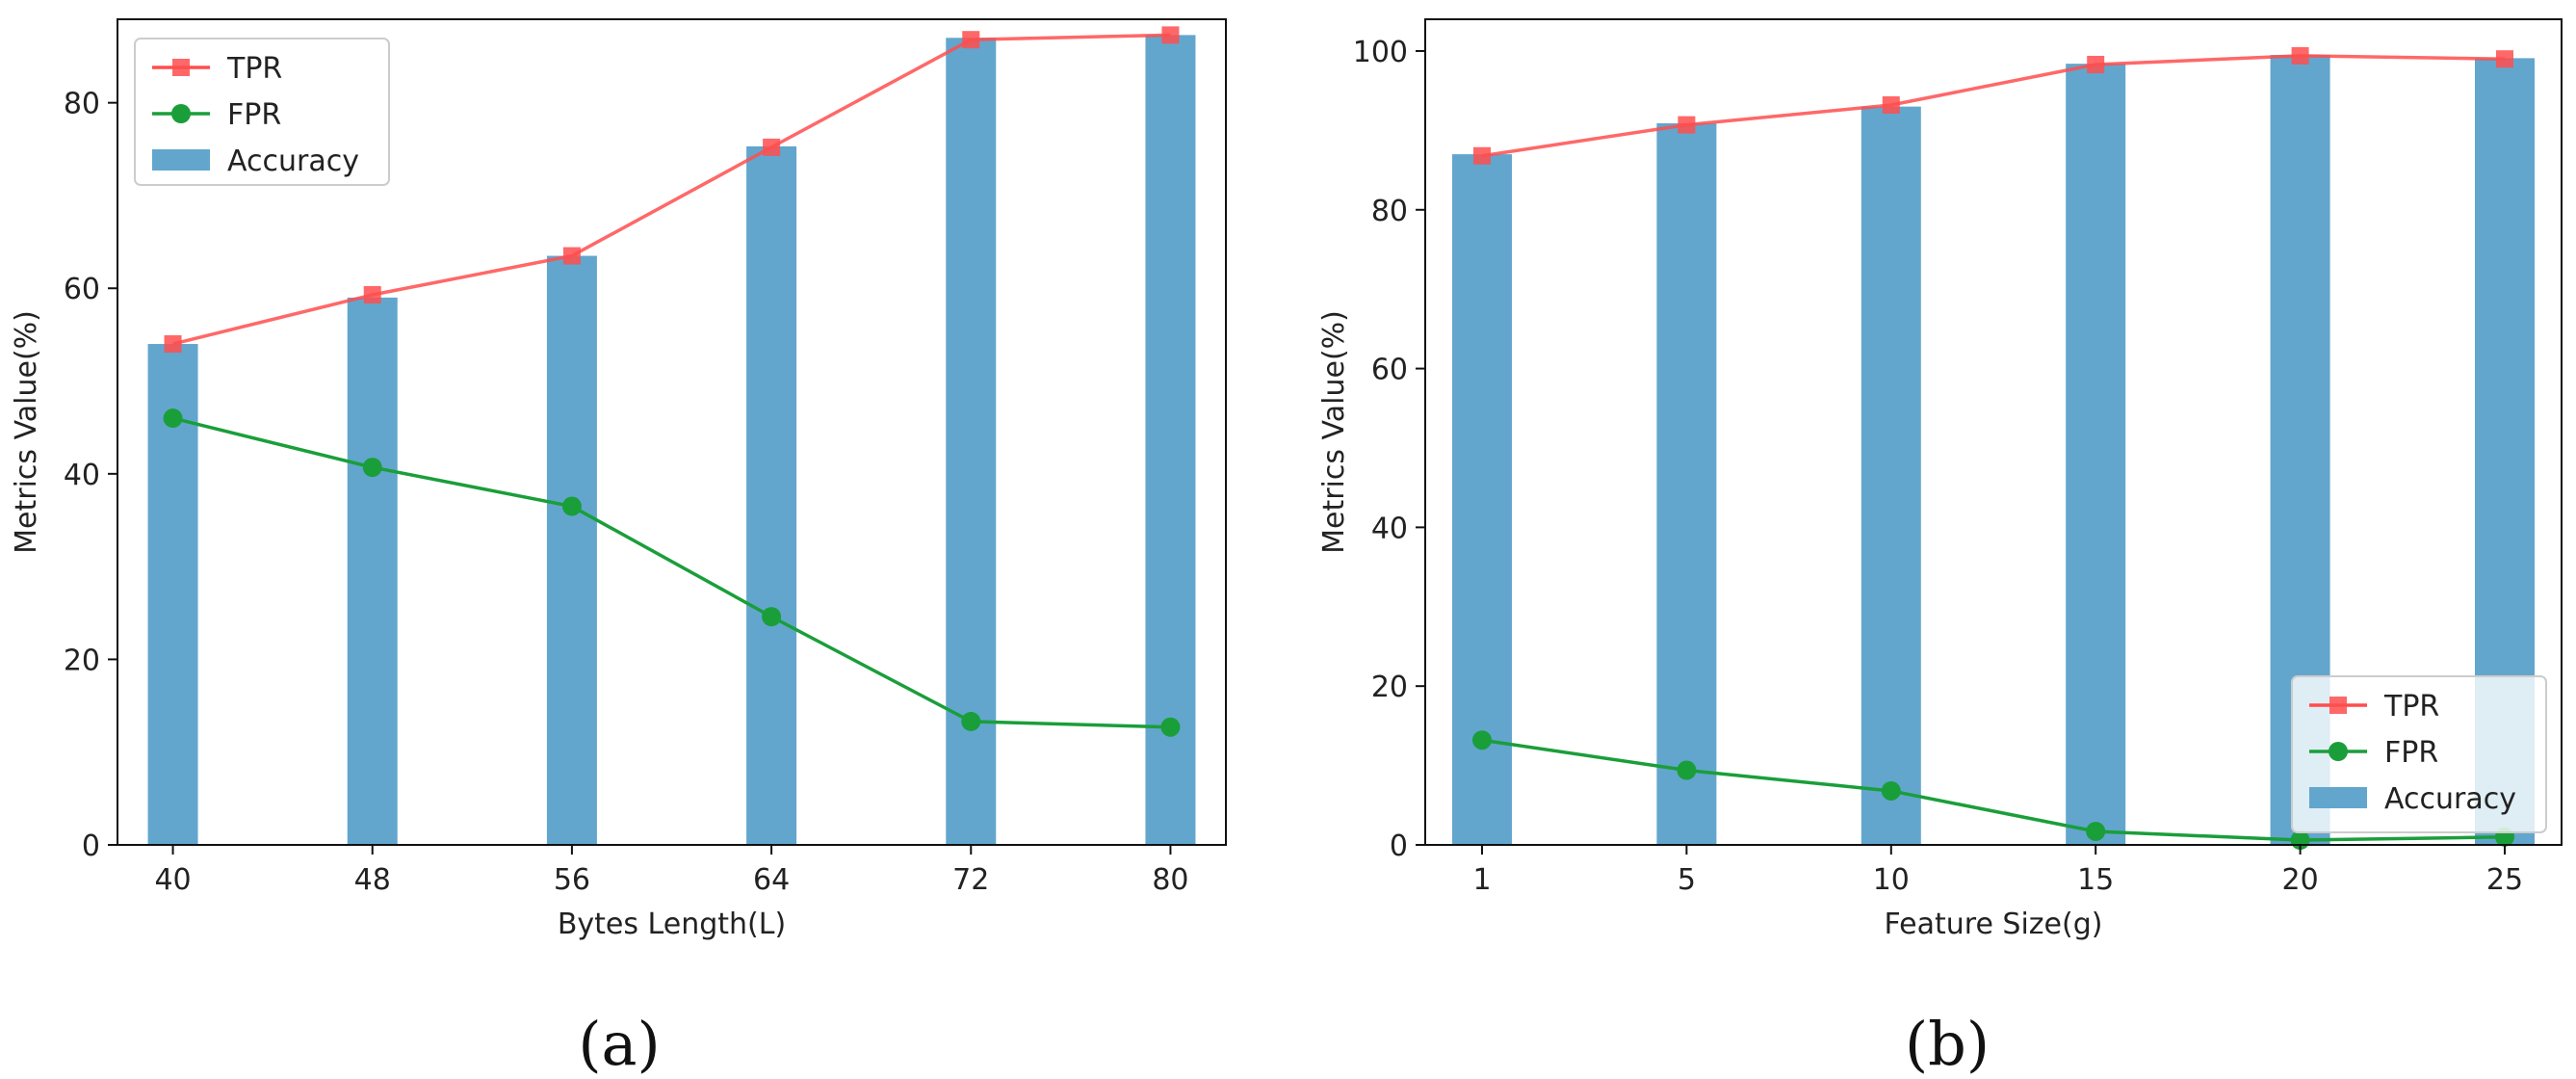  What do you see at coordinates (1891, 880) in the screenshot?
I see `x-tick-label: 10` at bounding box center [1891, 880].